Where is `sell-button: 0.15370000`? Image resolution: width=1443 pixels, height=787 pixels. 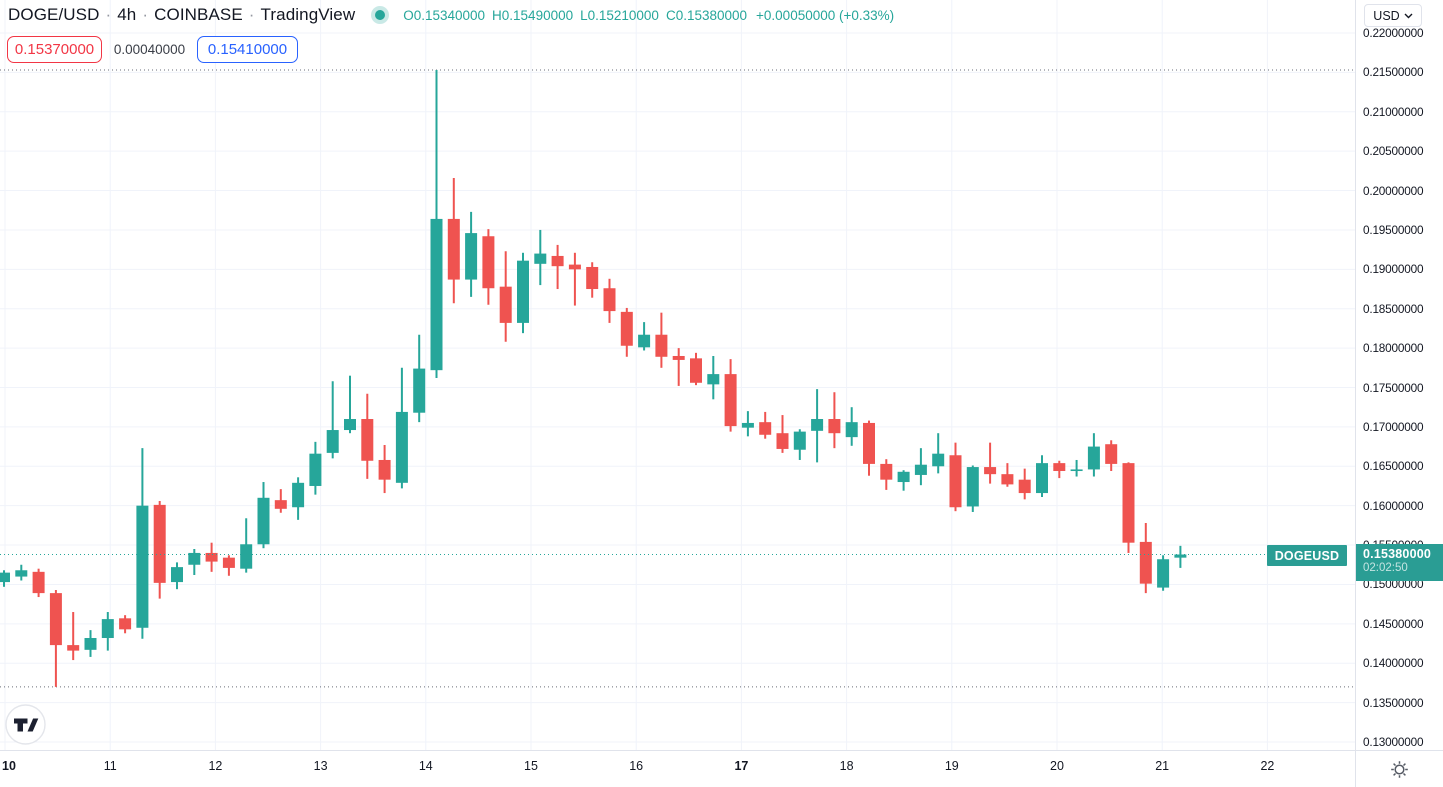 sell-button: 0.15370000 is located at coordinates (54, 49).